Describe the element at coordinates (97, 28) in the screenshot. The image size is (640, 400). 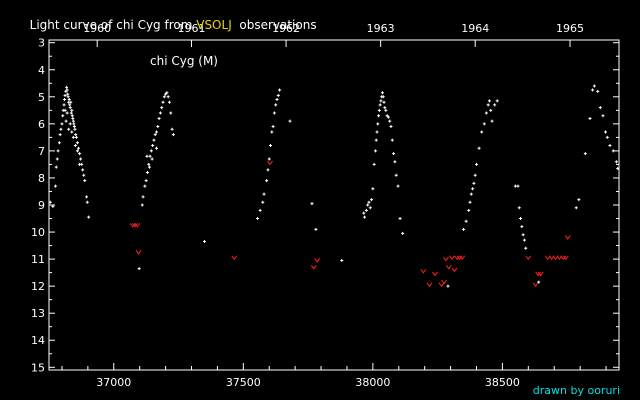
I see `year-tick-label: 1960` at that location.